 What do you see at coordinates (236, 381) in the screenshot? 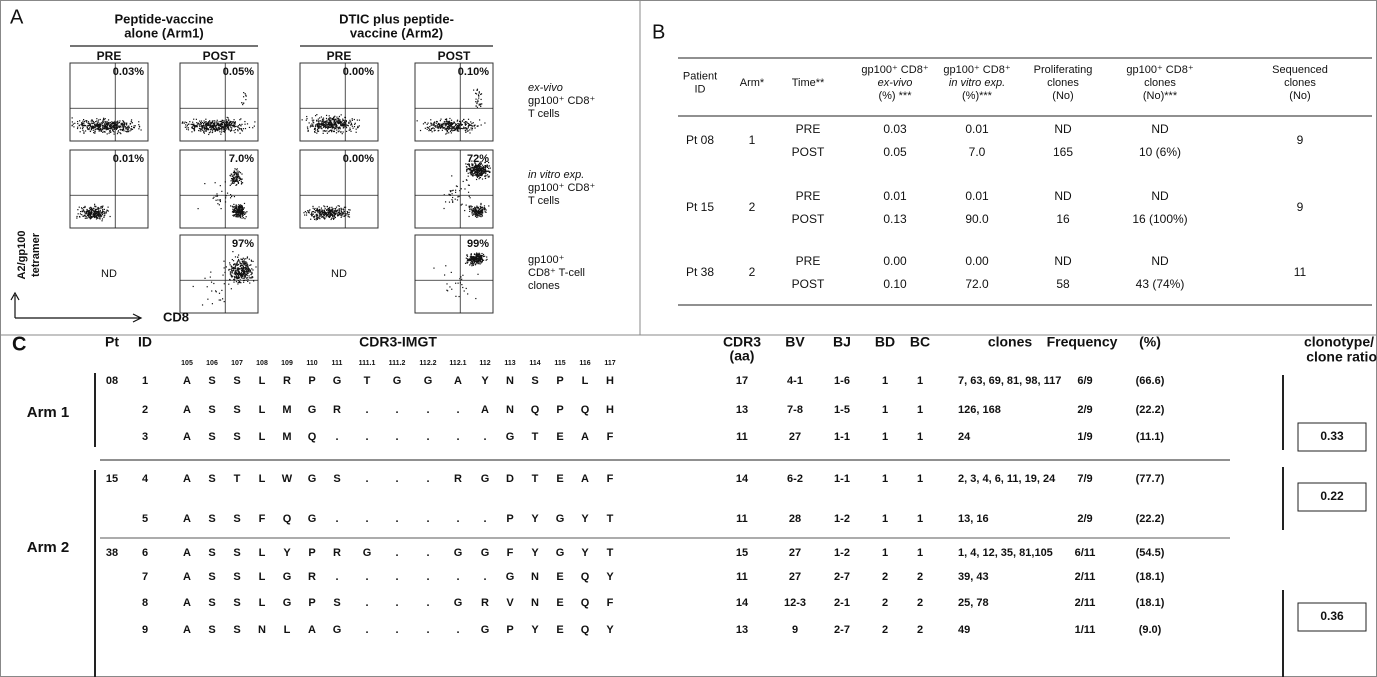
I see `residue: S` at bounding box center [236, 381].